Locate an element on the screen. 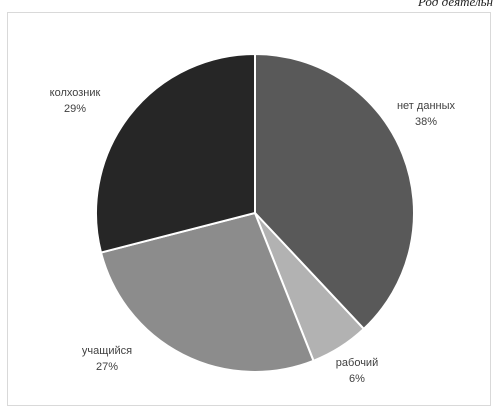 The image size is (497, 411). pie-slice-percent: 38% is located at coordinates (426, 122).